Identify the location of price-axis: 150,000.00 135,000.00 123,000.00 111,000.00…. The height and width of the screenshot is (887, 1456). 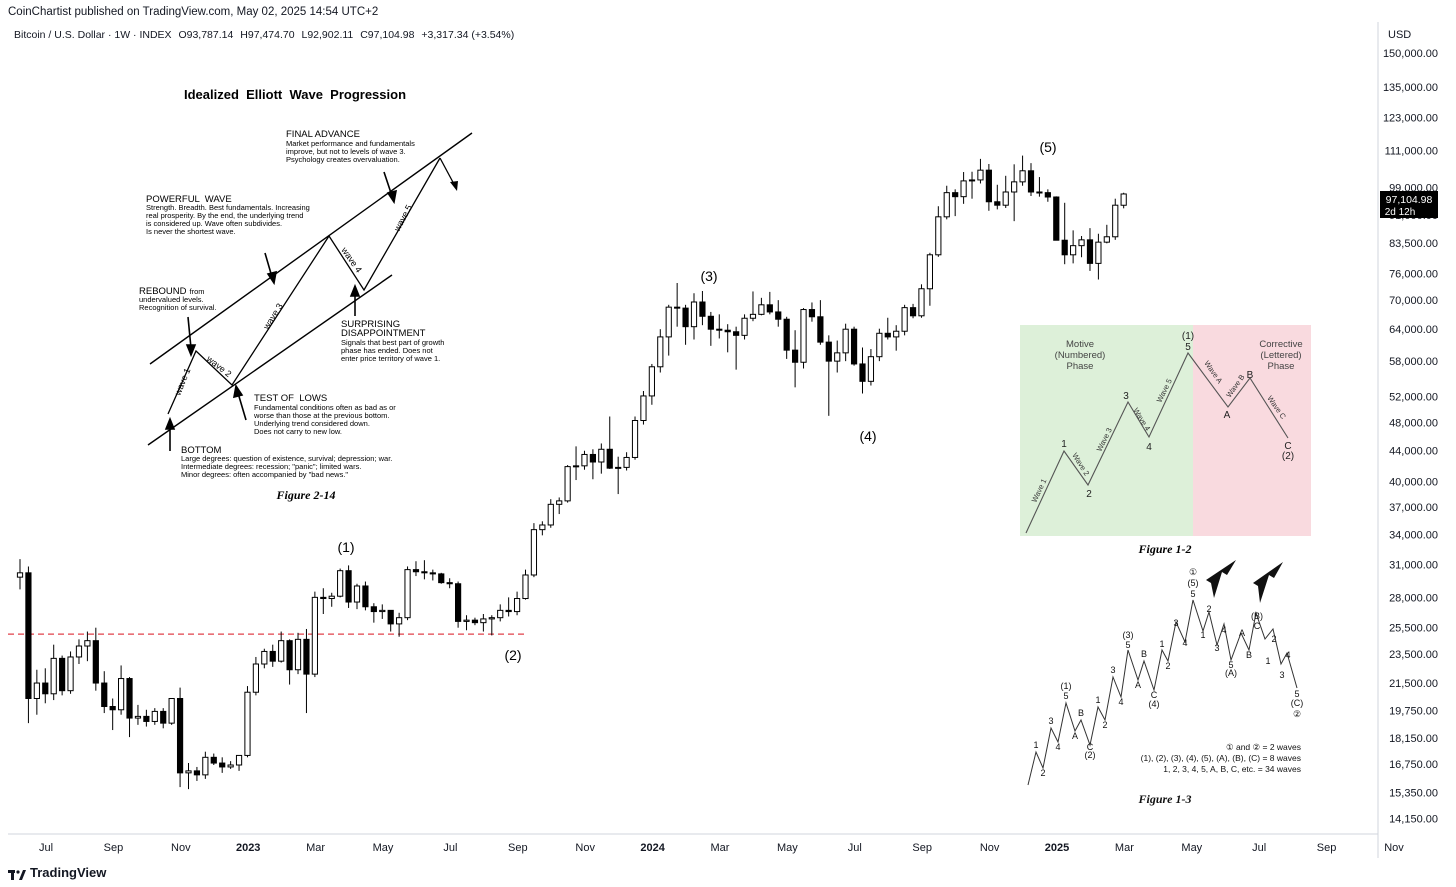
(1410, 437).